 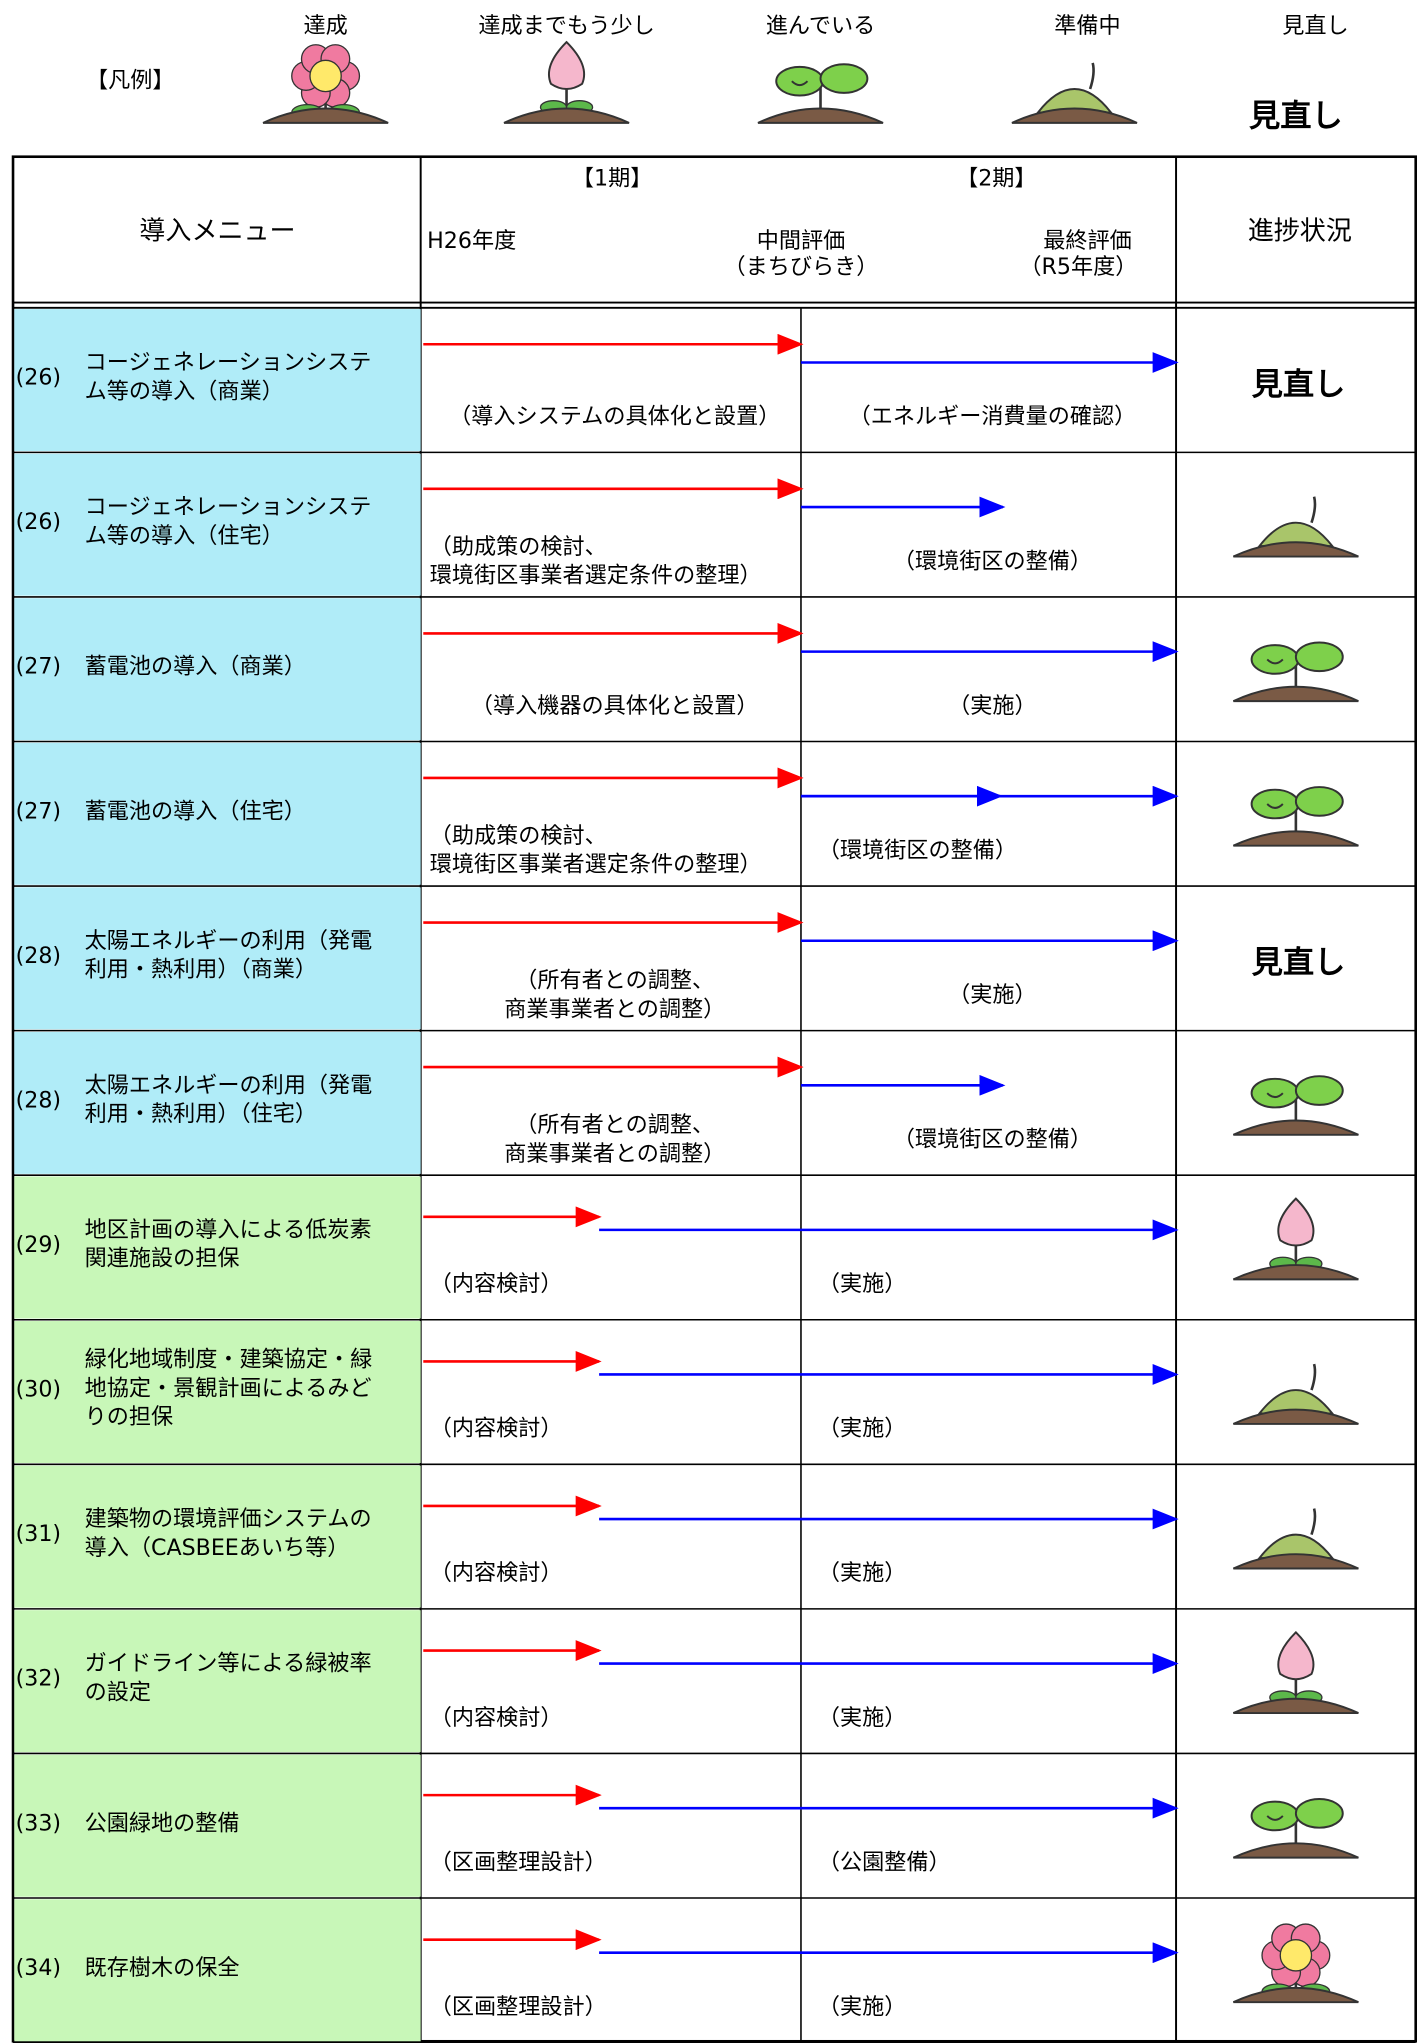 I want to click on plan-note: （導入システムの具体化と設置）, so click(x=614, y=417).